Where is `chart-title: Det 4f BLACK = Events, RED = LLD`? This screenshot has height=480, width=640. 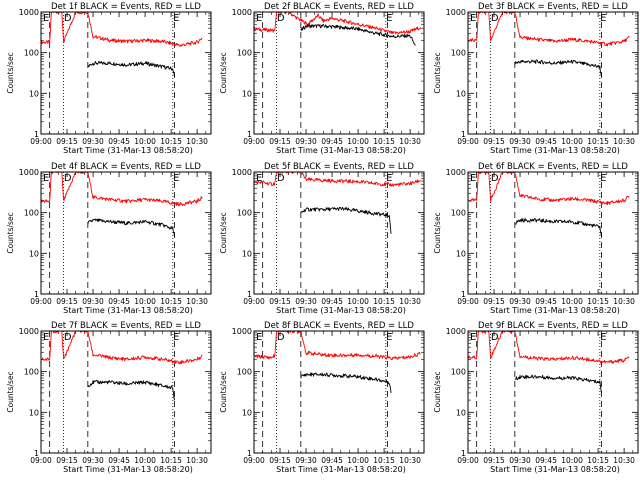 chart-title: Det 4f BLACK = Events, RED = LLD is located at coordinates (126, 167).